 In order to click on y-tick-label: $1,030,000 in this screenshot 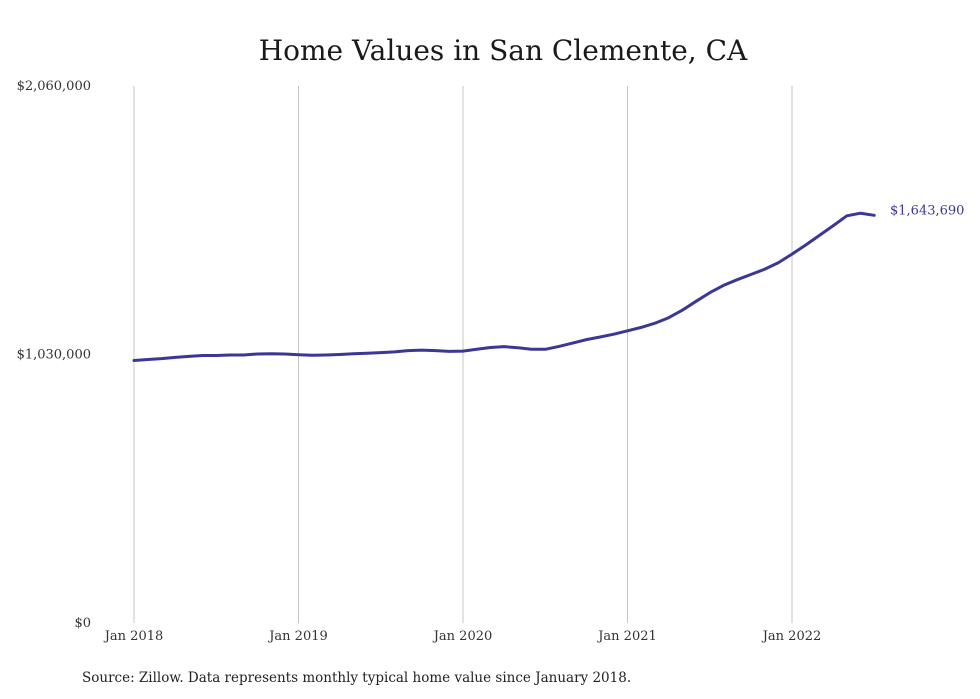, I will do `click(54, 355)`.